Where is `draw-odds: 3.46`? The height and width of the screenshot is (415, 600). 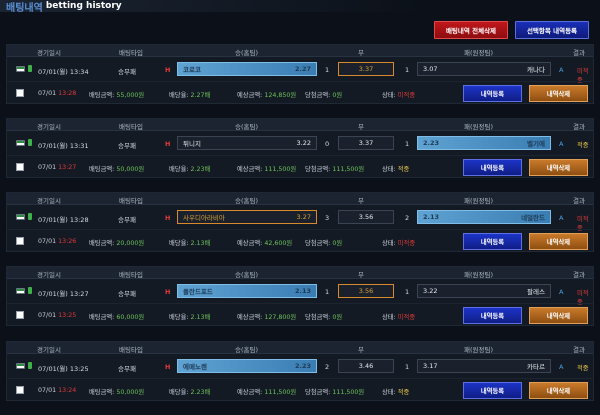
draw-odds: 3.46 is located at coordinates (366, 366).